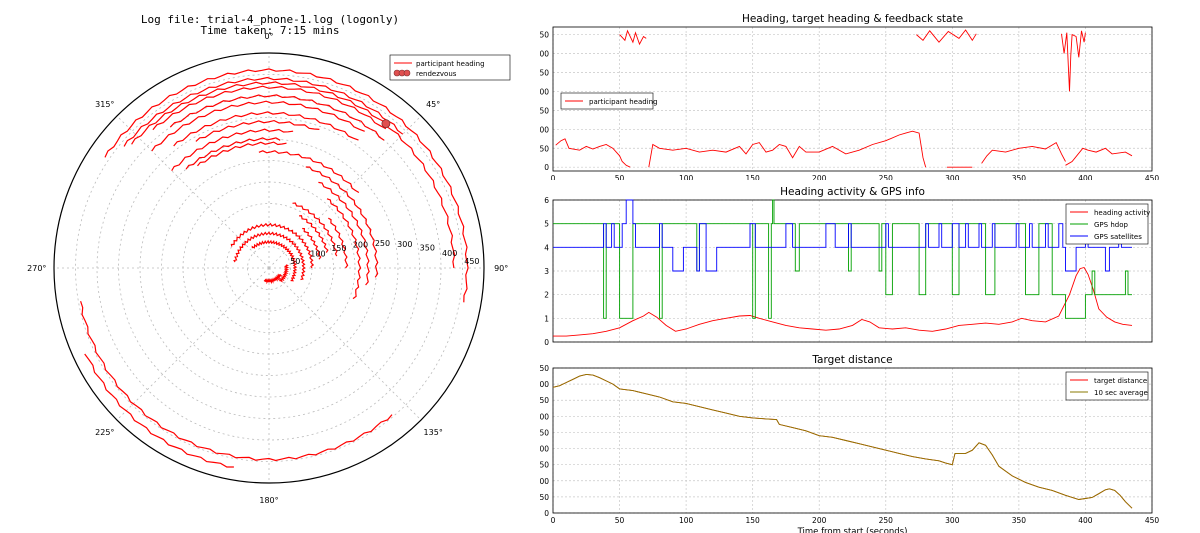 Image resolution: width=1200 pixels, height=533 pixels. What do you see at coordinates (546, 318) in the screenshot?
I see `y-tick-label: 1` at bounding box center [546, 318].